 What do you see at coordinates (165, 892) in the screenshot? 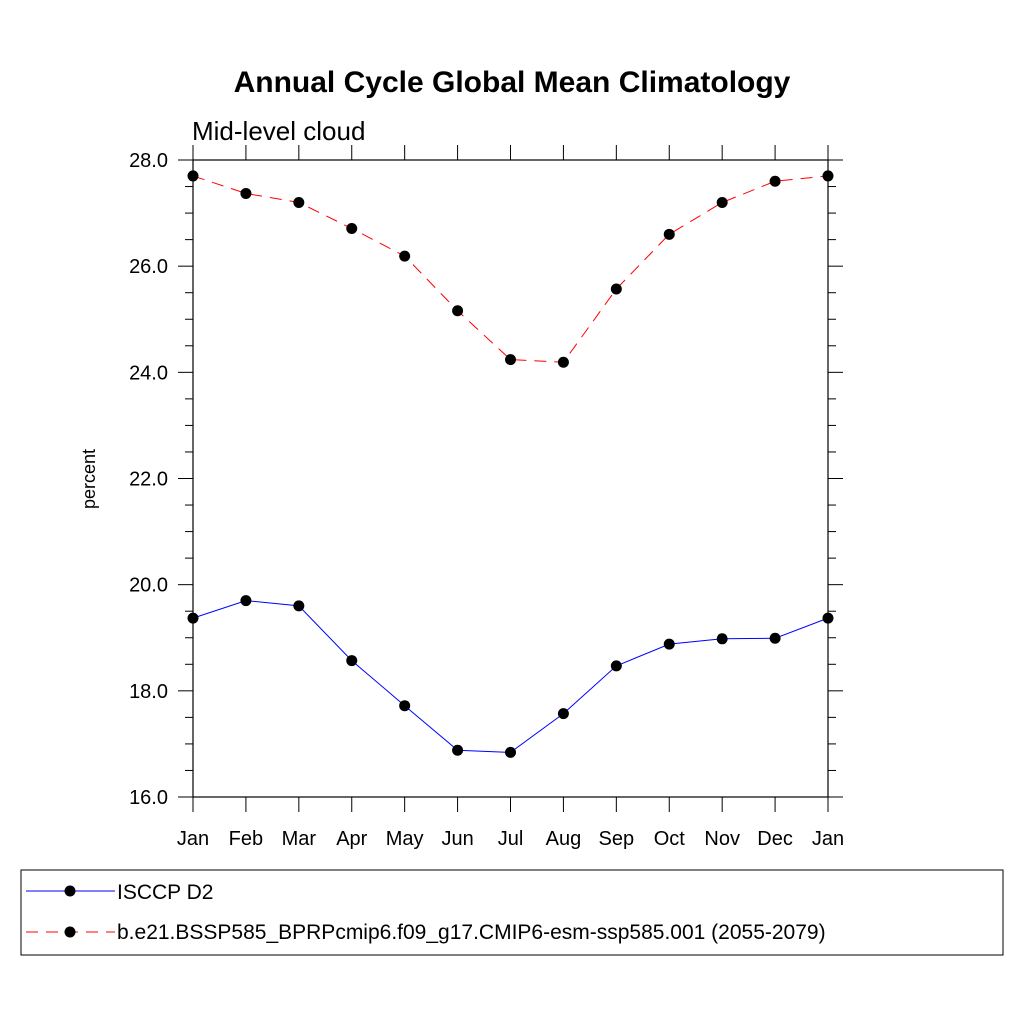
I see `legend-label-isccp: ISCCP D2` at bounding box center [165, 892].